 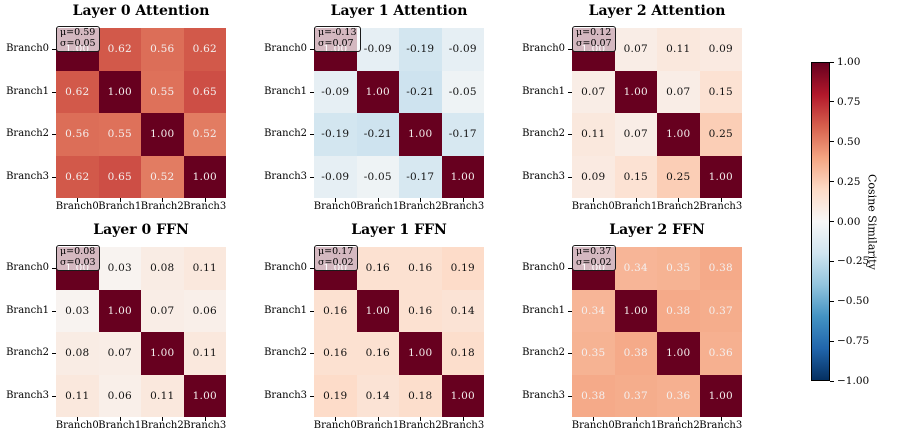 I want to click on row-label: Branch3, so click(x=27, y=395).